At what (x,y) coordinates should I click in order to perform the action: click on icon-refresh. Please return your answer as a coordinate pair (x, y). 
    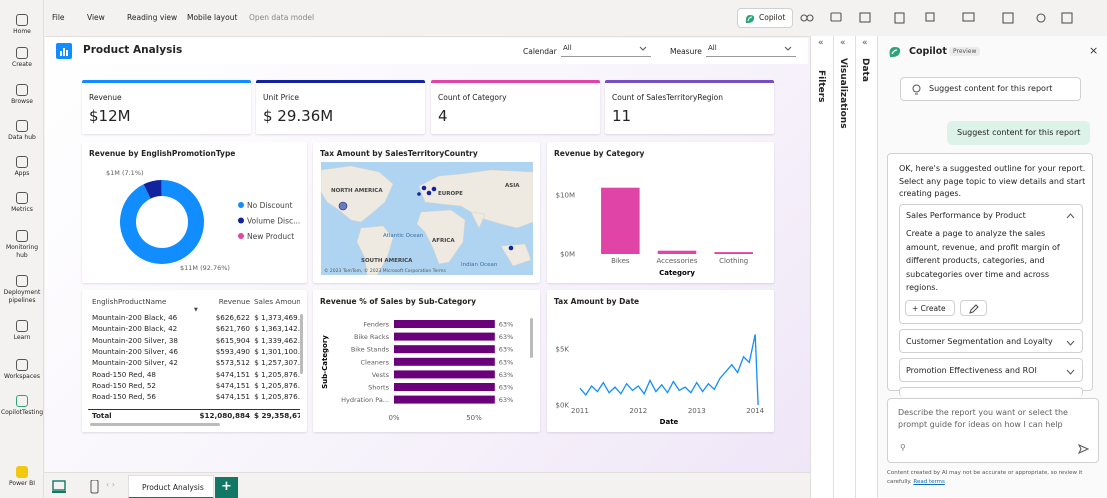
    Looking at the image, I should click on (1041, 18).